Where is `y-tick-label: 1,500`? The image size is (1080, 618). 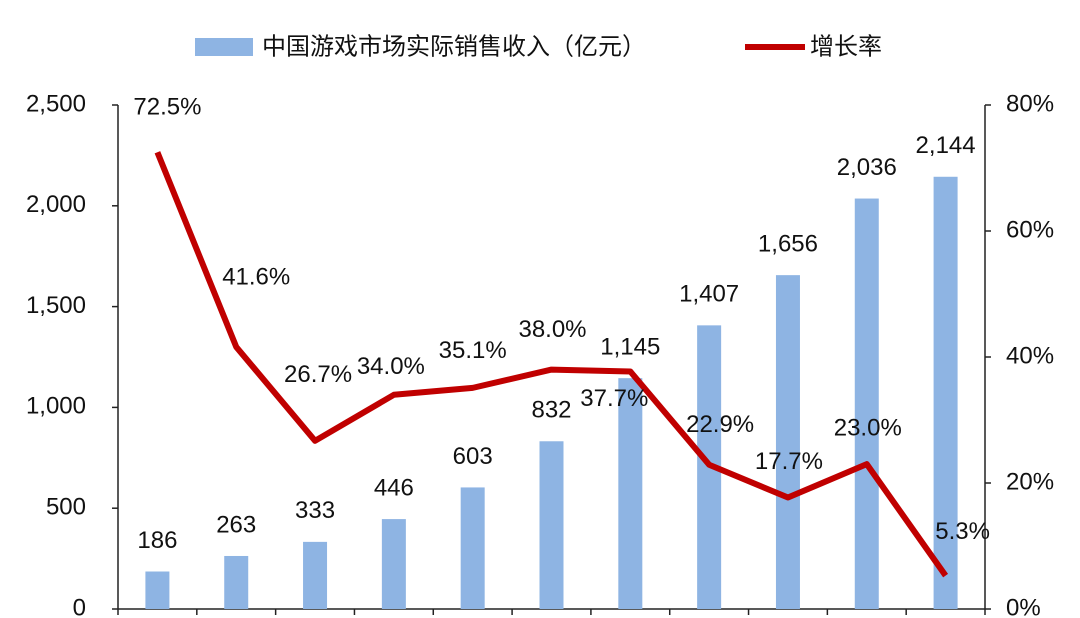
y-tick-label: 1,500 is located at coordinates (56, 305).